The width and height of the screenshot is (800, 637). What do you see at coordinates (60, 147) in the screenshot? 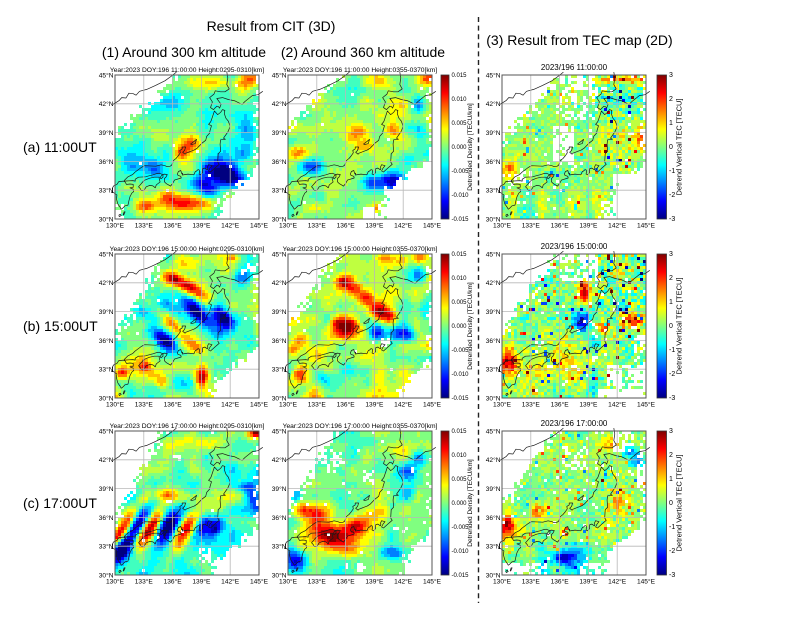
I see `svg-text: (a) 11:00UT` at bounding box center [60, 147].